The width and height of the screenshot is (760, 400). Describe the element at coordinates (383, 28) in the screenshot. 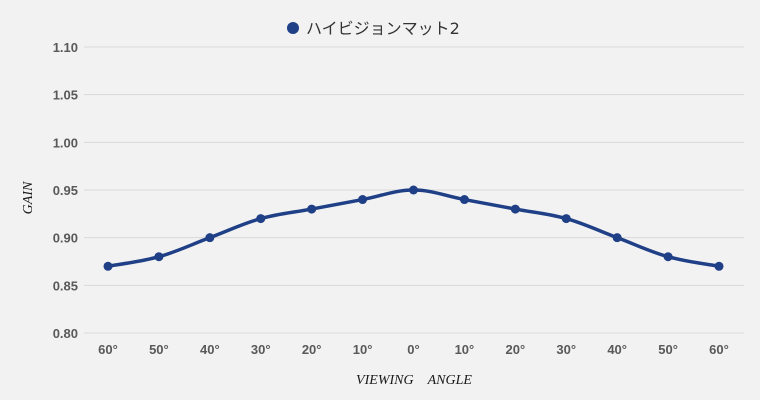

I see `legend-label: ハイビジョンマット2` at that location.